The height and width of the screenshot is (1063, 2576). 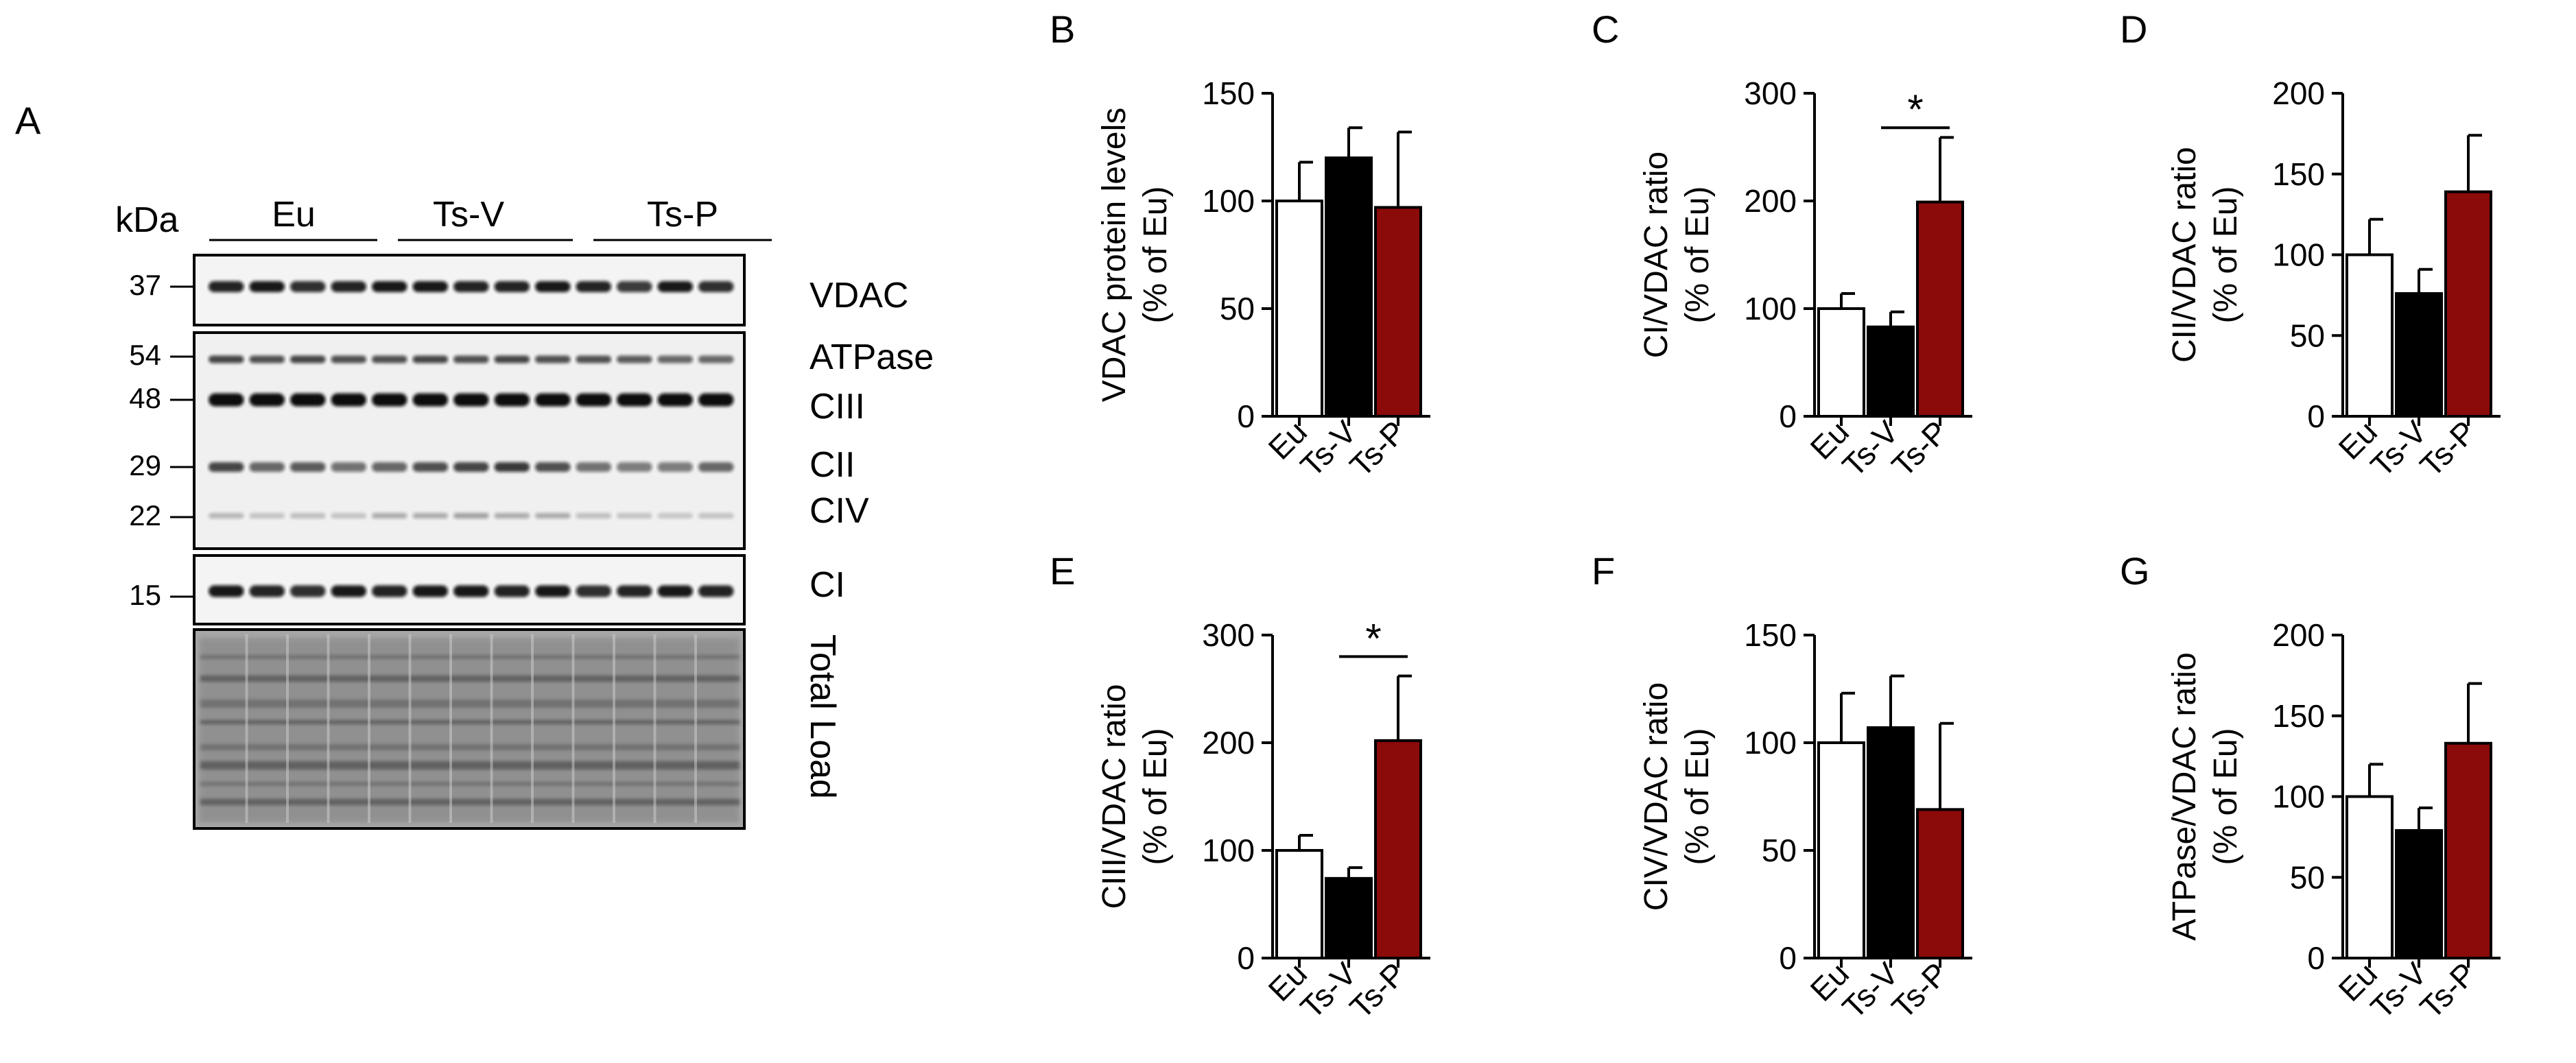 I want to click on panel-label-e: E, so click(x=1062, y=571).